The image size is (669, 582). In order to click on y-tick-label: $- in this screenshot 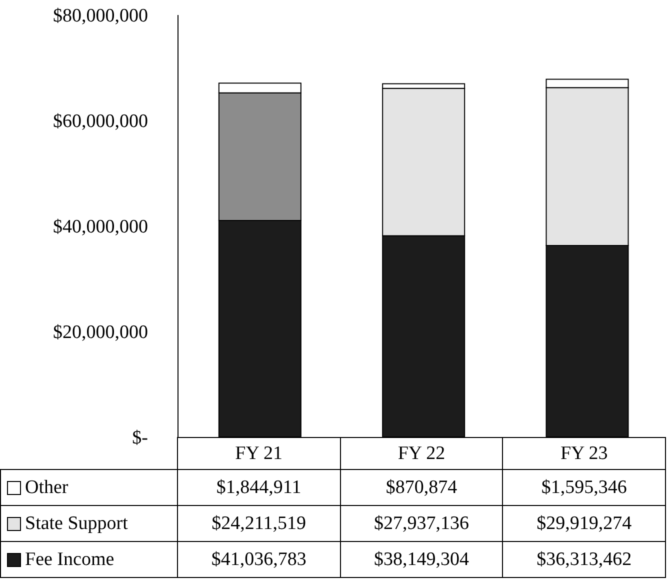, I will do `click(140, 438)`.